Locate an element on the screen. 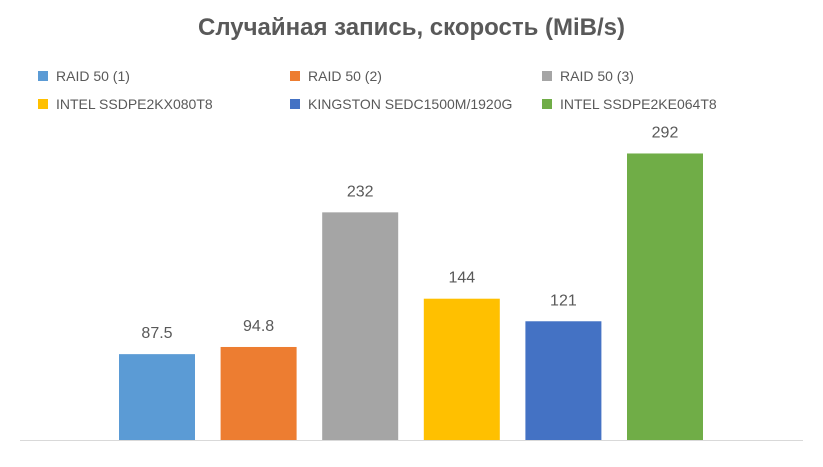 This screenshot has width=823, height=467. legend-item-raid50-2: RAID 50 (2) is located at coordinates (336, 76).